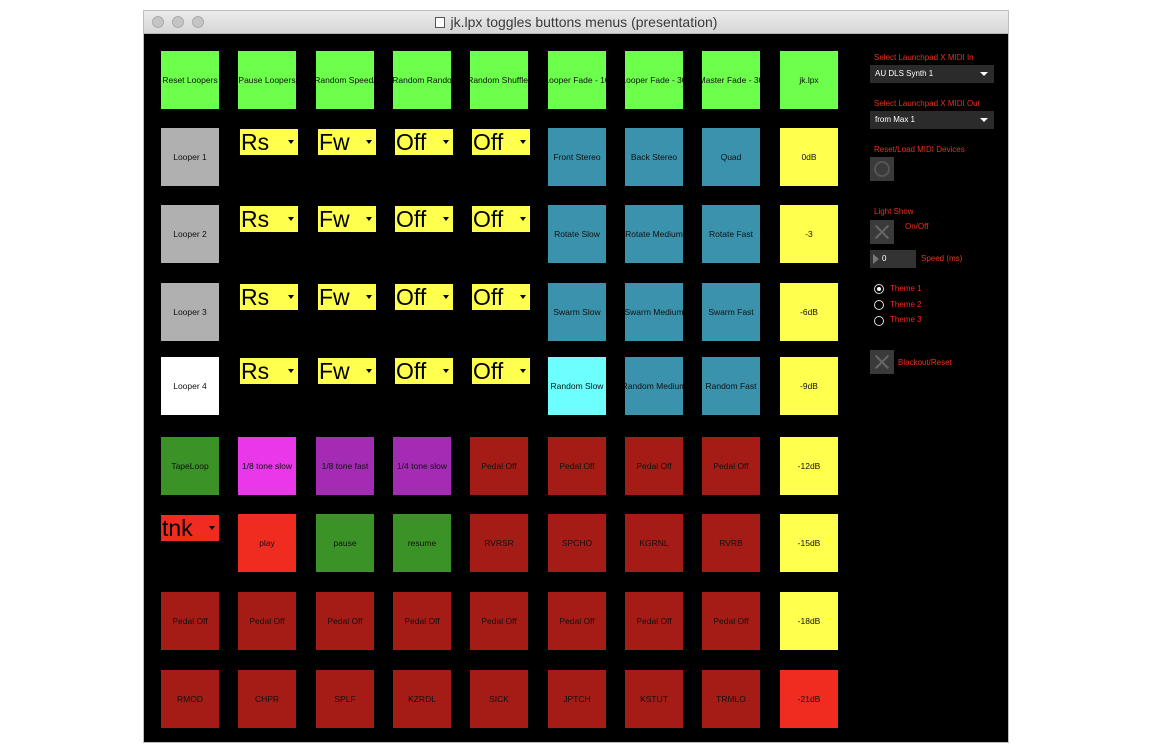  What do you see at coordinates (577, 386) in the screenshot?
I see `pad-button: Random Slow` at bounding box center [577, 386].